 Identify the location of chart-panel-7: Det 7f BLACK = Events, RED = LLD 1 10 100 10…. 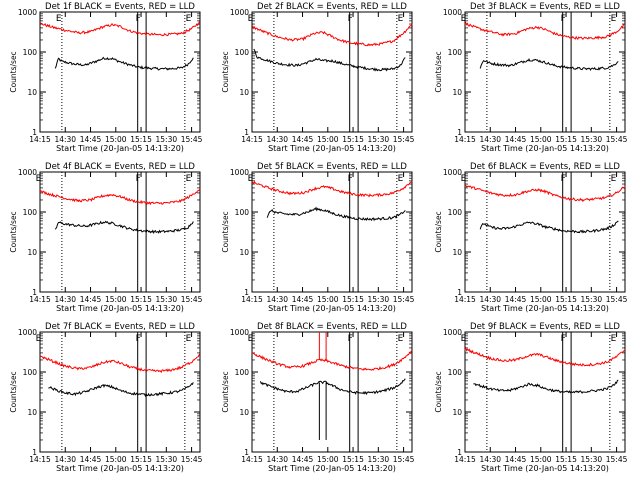
(106, 397).